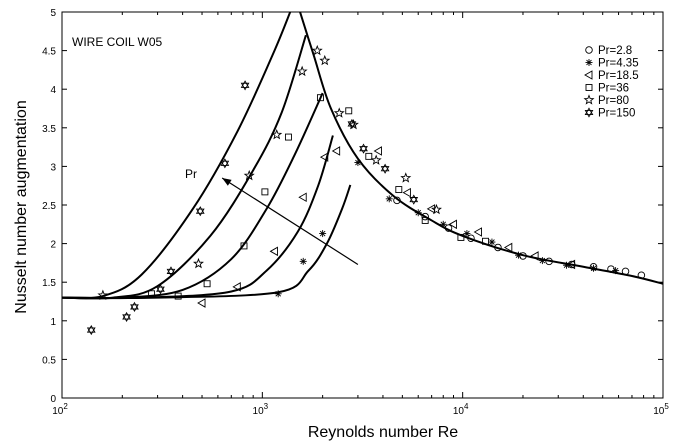 Image resolution: width=693 pixels, height=442 pixels. I want to click on x-tick-exponent: 3, so click(266, 406).